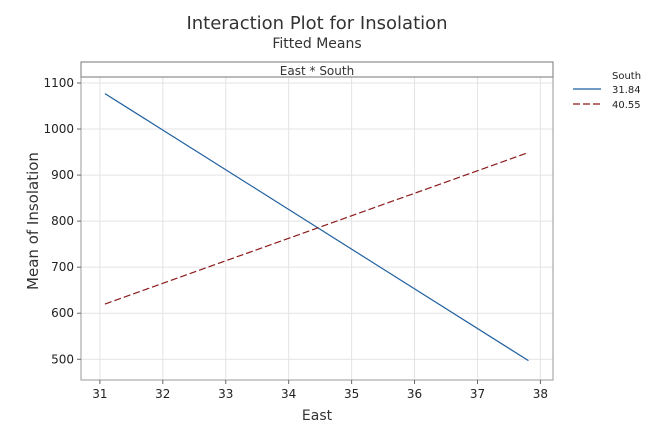  Describe the element at coordinates (607, 91) in the screenshot. I see `legend: South 31.84 40.55` at that location.